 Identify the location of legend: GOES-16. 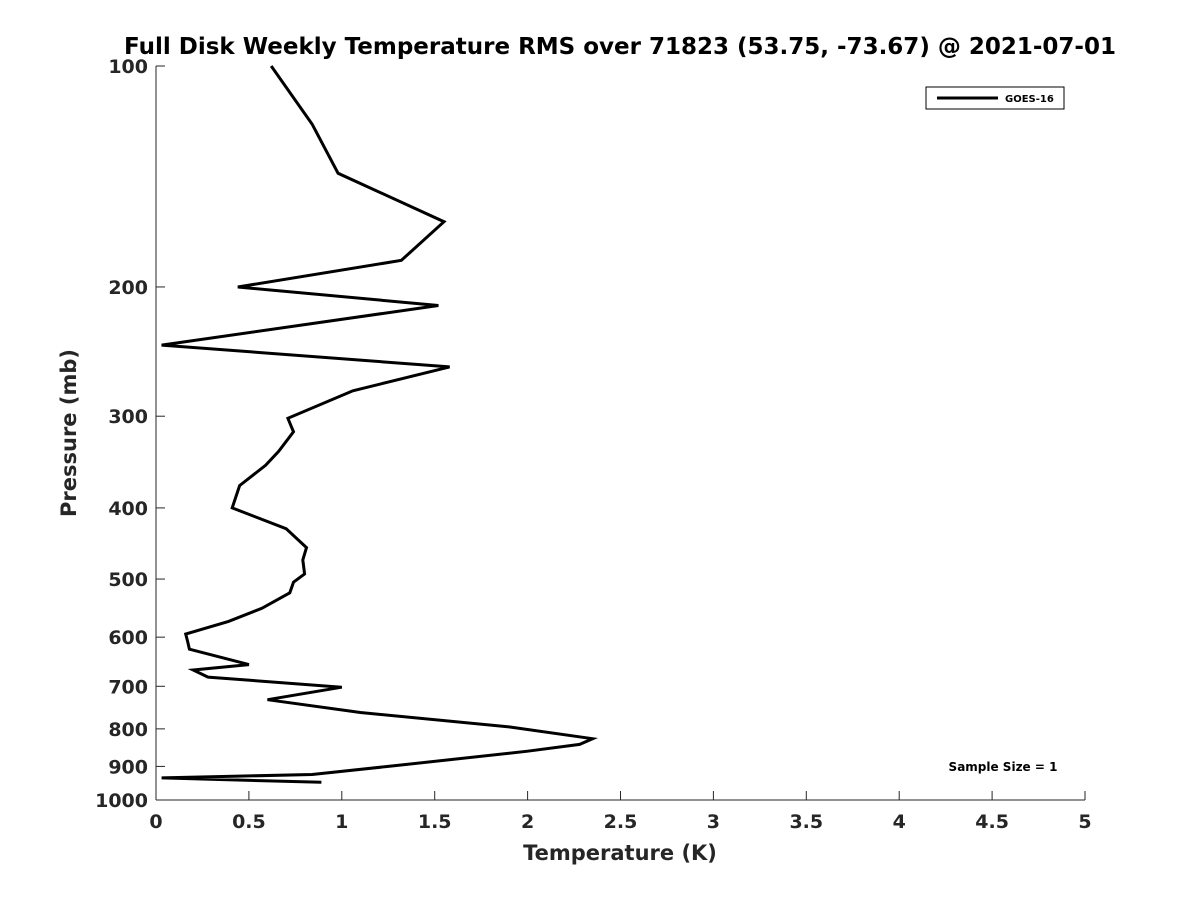
(995, 98).